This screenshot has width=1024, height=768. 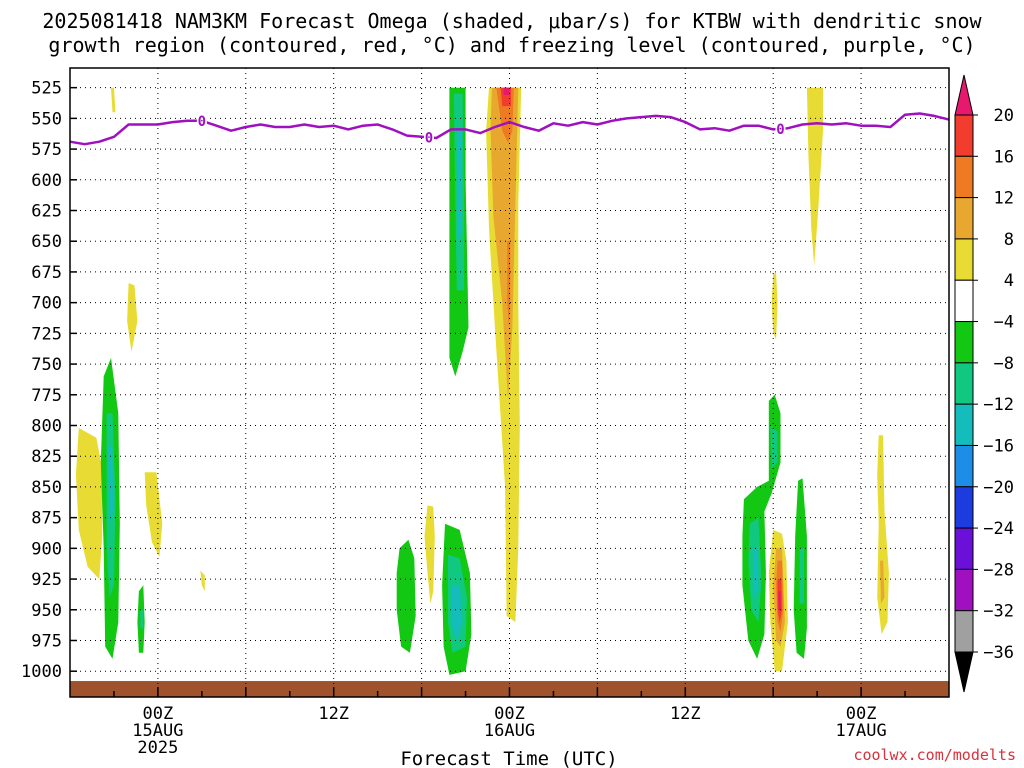 I want to click on pressure-tick-label: 575, so click(x=46, y=150).